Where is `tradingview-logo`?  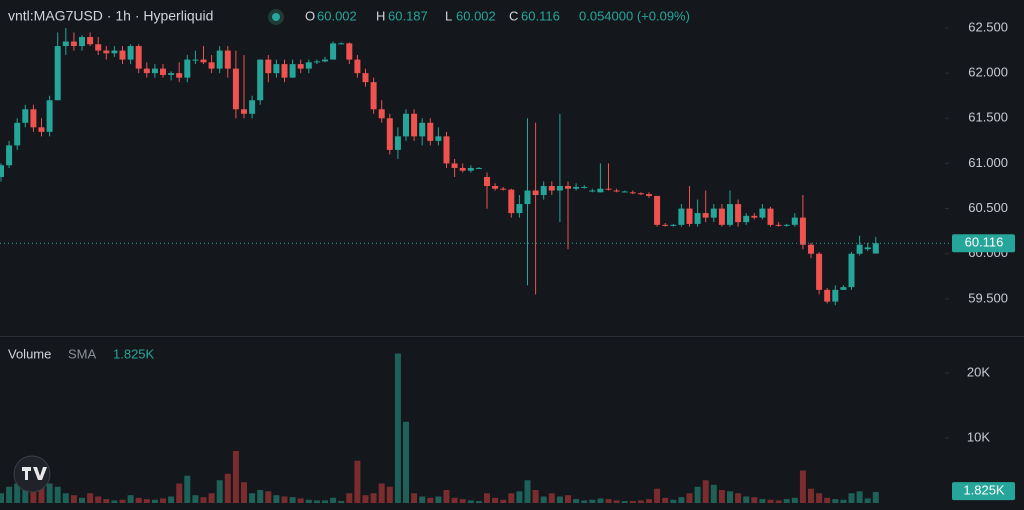 tradingview-logo is located at coordinates (32, 474).